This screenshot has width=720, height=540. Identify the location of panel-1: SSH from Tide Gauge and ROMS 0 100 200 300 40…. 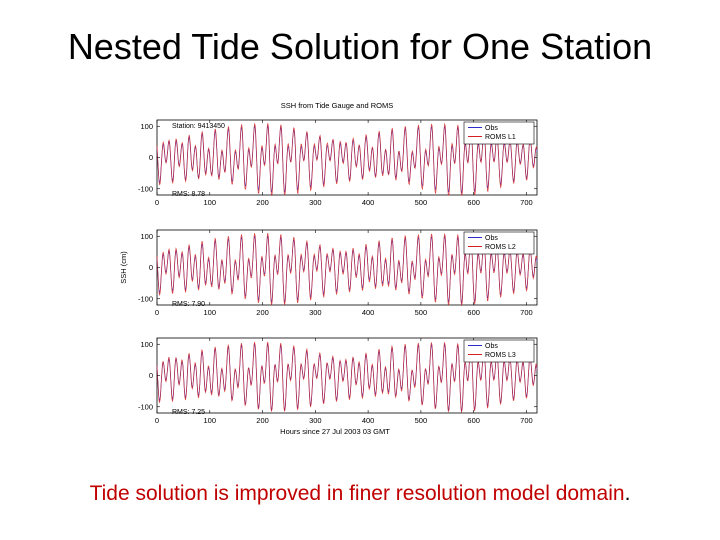
(338, 154).